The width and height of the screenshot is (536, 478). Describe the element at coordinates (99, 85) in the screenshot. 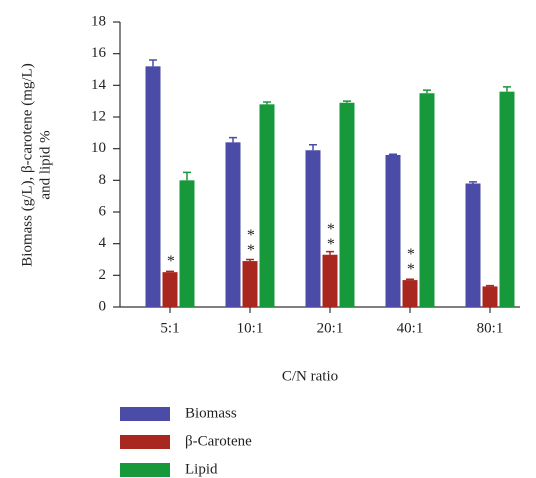

I see `y-tick-label: 14` at that location.